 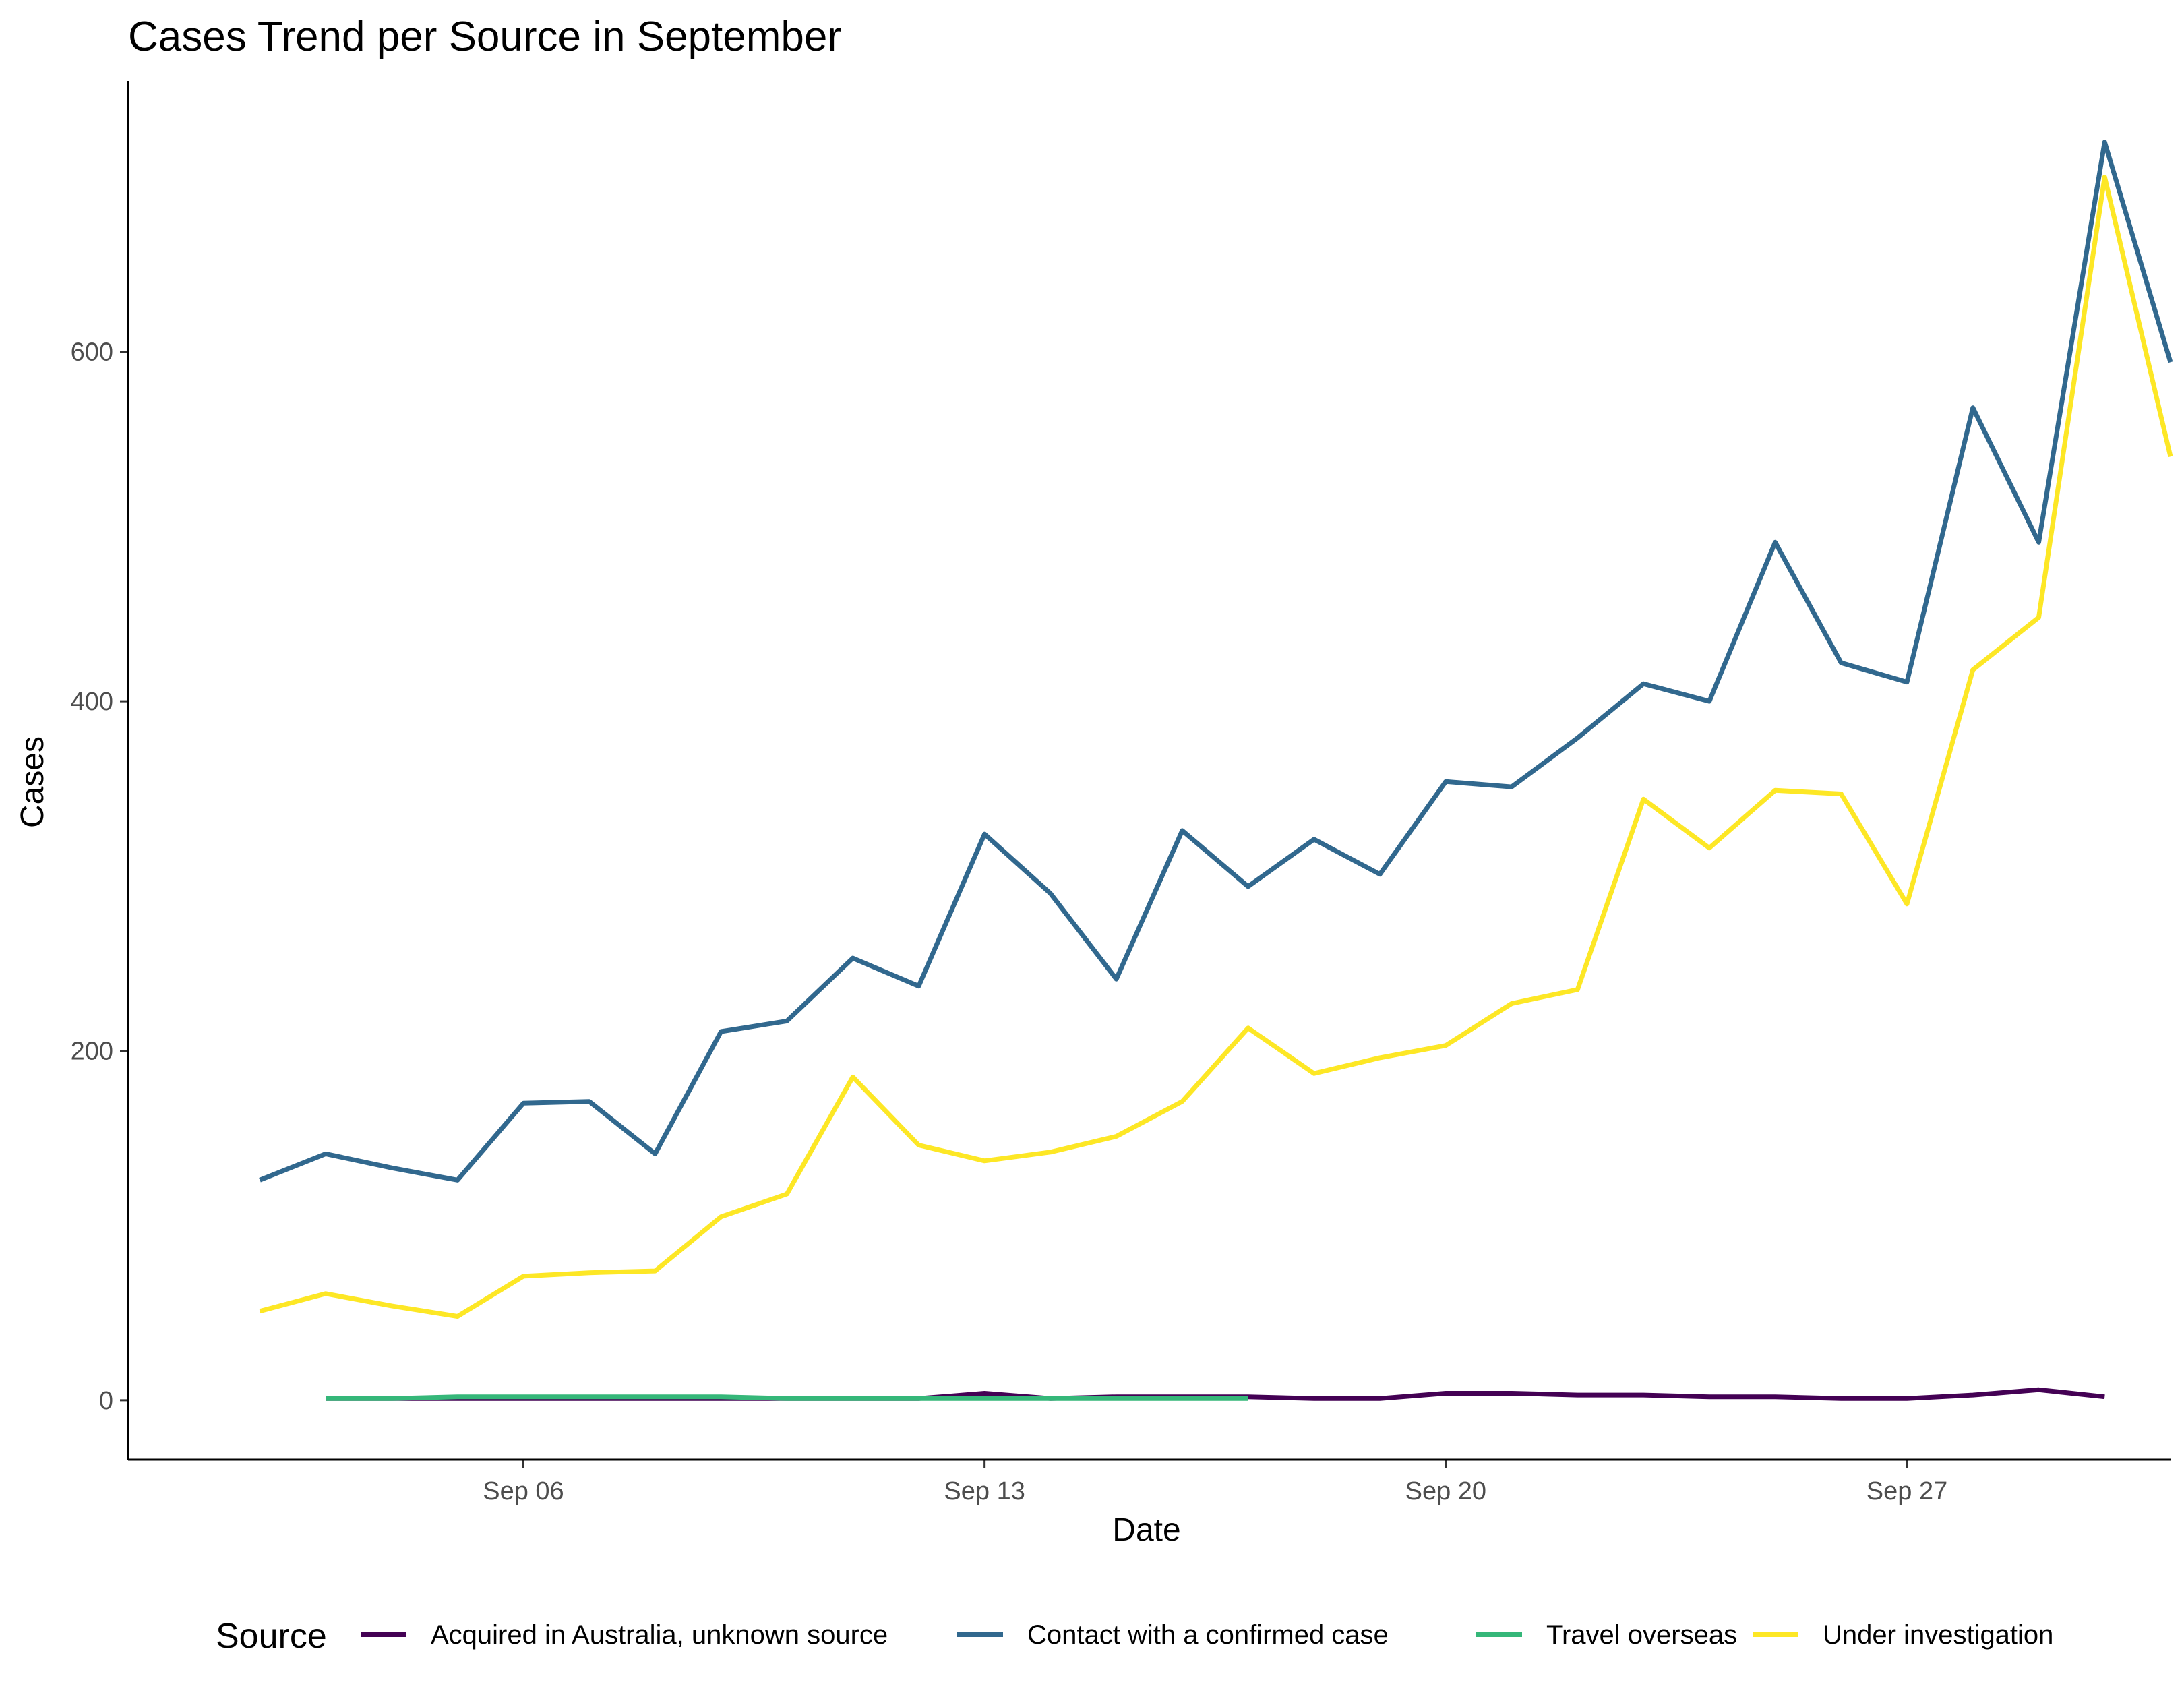 I want to click on y-tick-label: 600, so click(x=92, y=352).